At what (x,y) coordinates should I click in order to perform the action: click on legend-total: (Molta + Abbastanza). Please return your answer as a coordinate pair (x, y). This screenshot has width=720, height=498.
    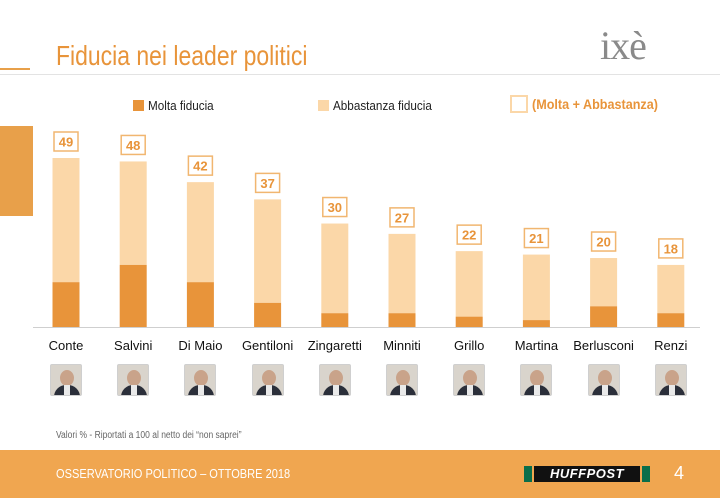
    Looking at the image, I should click on (591, 105).